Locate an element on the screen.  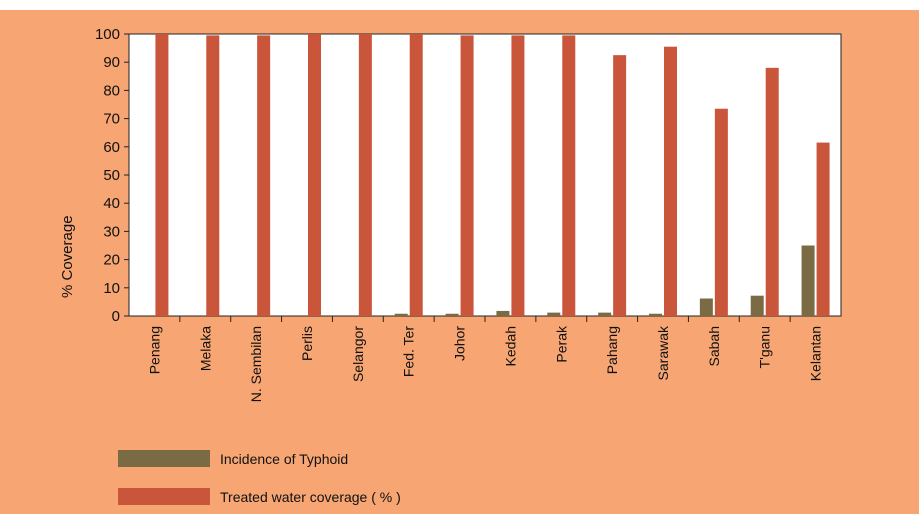
legend-label: Treated water coverage ( % ) is located at coordinates (310, 497).